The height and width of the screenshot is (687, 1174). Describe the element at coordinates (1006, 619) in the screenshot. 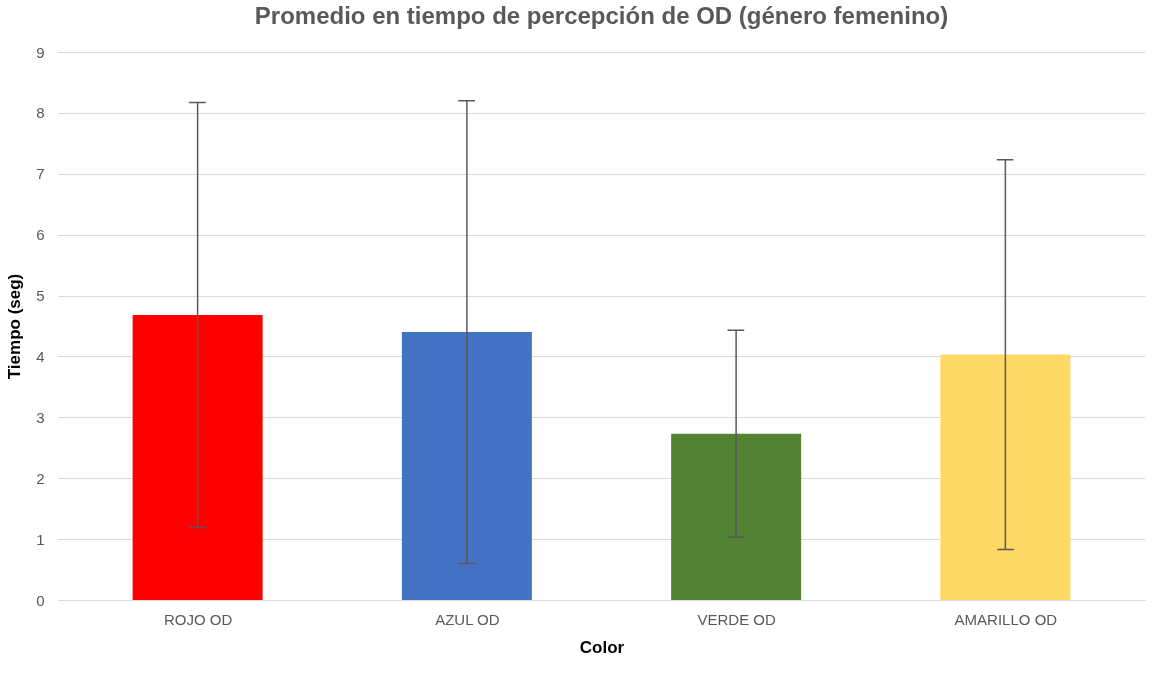

I see `x-tick-label: AMARILLO OD` at that location.